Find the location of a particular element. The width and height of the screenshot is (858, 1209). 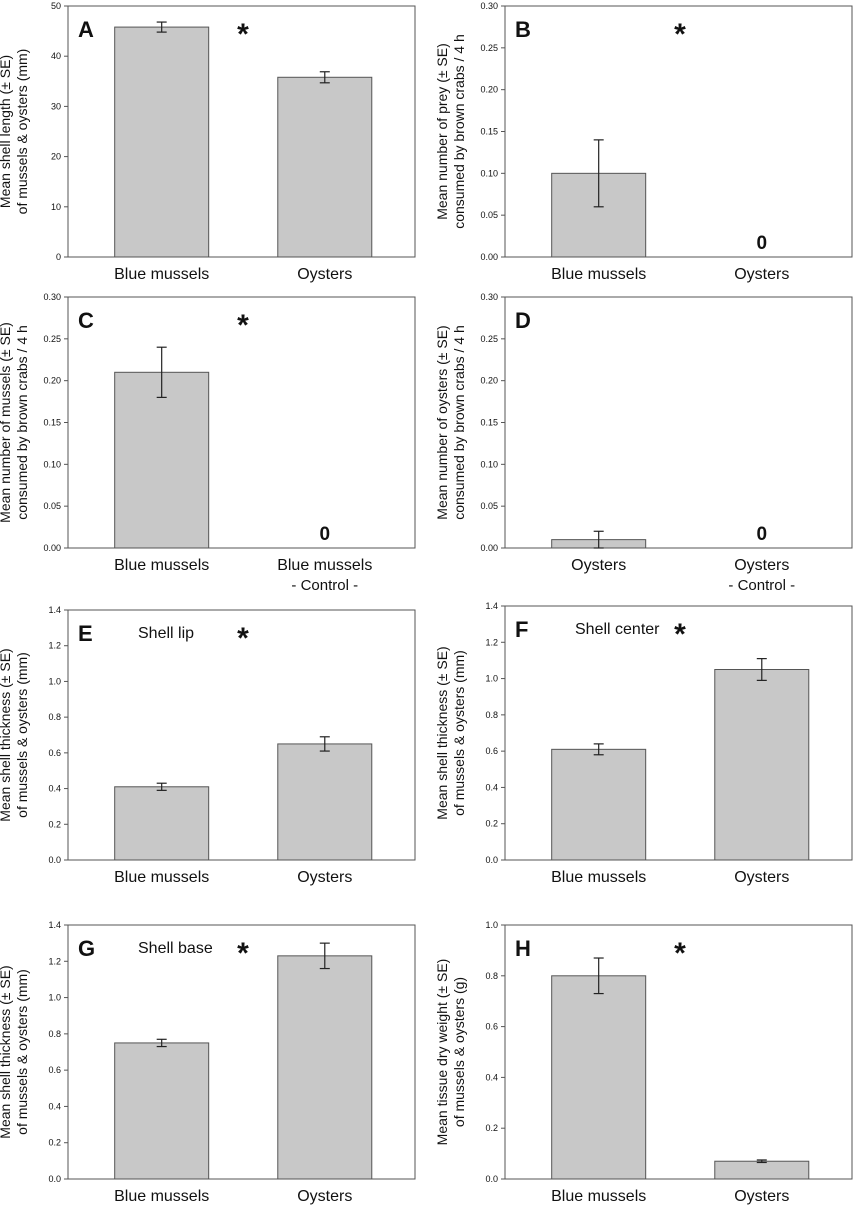

category-sublabel-d-2: - Control - is located at coordinates (761, 585).